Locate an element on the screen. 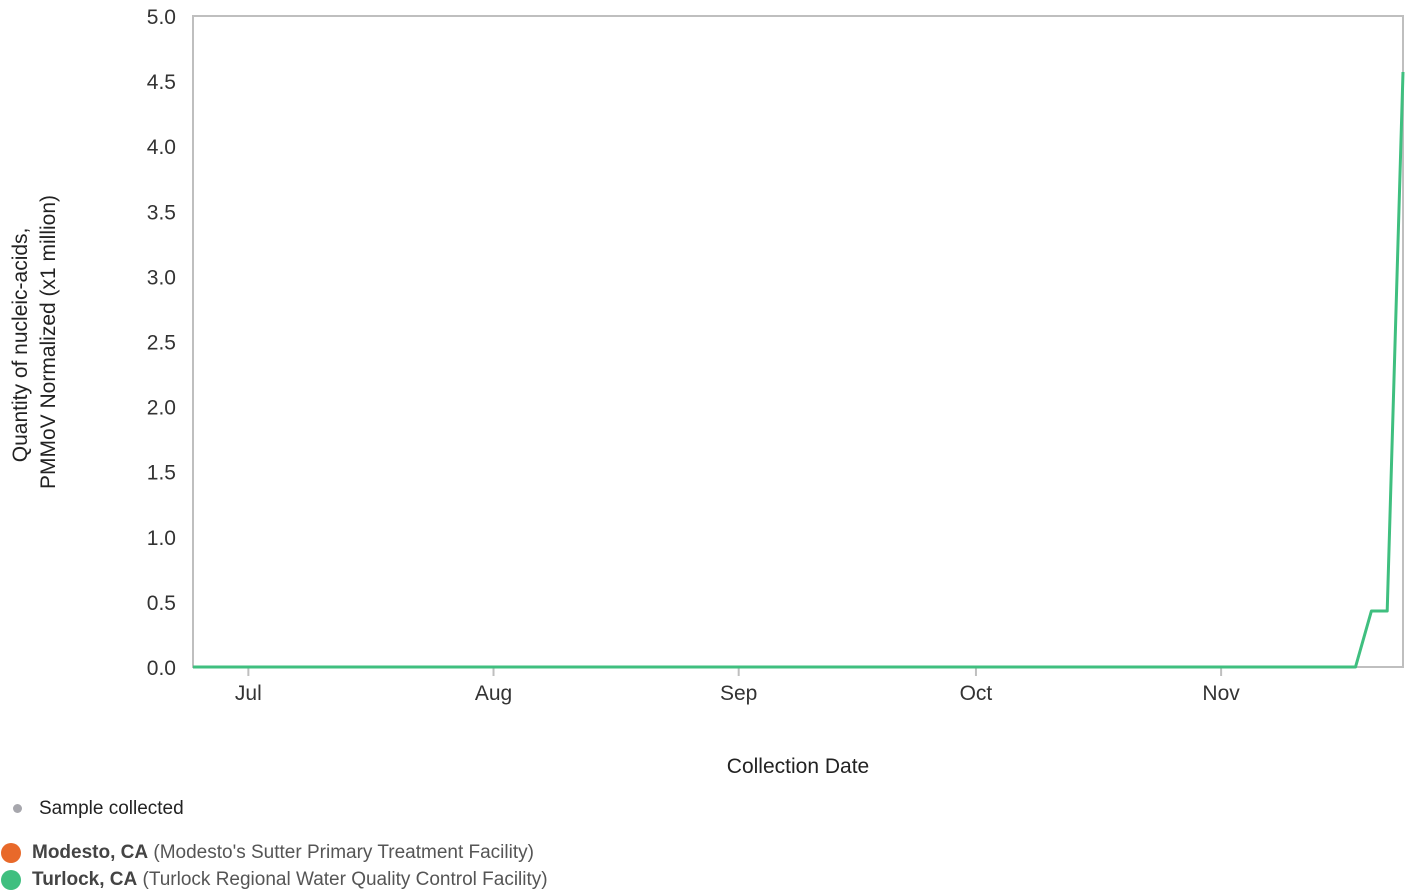 Image resolution: width=1407 pixels, height=896 pixels. x-axis-ticks: Jul Aug Sep Oct Nov is located at coordinates (737, 686).